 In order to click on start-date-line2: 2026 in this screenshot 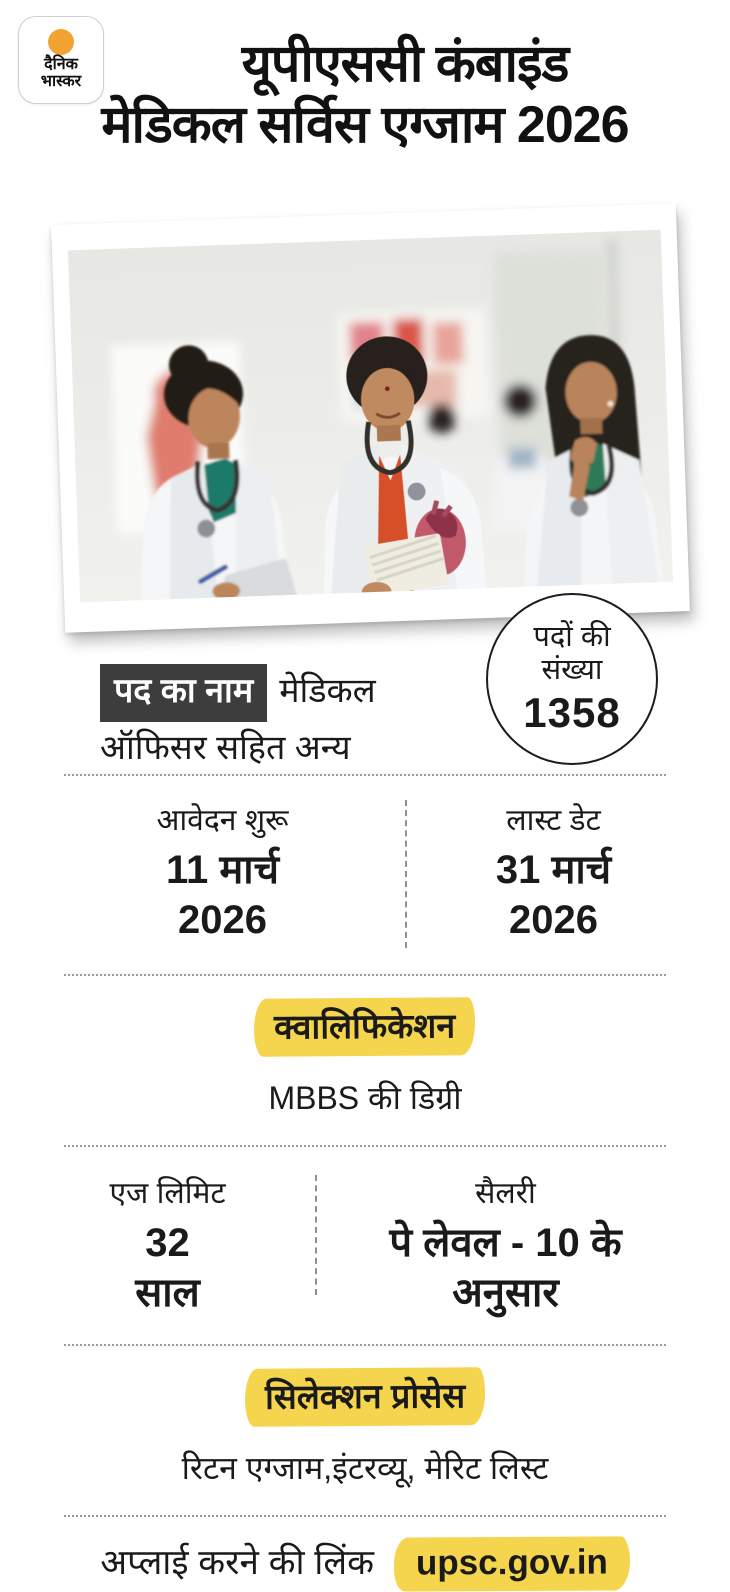, I will do `click(222, 920)`.